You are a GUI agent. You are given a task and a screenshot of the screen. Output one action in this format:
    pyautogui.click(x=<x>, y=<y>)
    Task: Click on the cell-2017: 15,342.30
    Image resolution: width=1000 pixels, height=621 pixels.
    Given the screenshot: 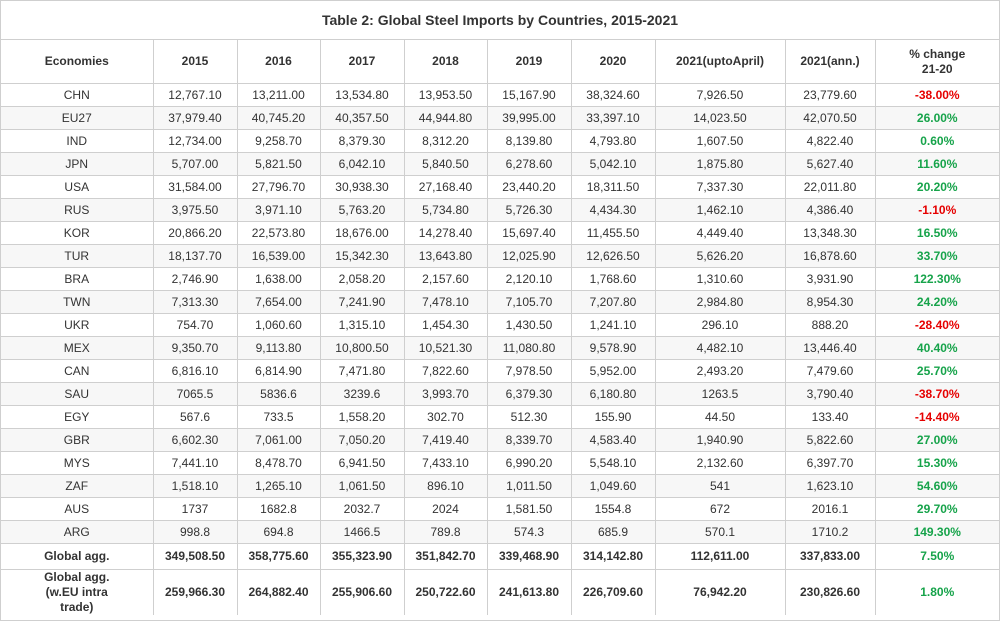 What is the action you would take?
    pyautogui.click(x=362, y=256)
    